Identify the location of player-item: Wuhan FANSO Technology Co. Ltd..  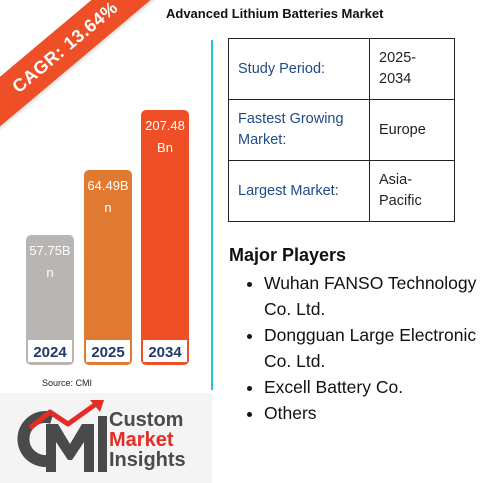
(371, 296).